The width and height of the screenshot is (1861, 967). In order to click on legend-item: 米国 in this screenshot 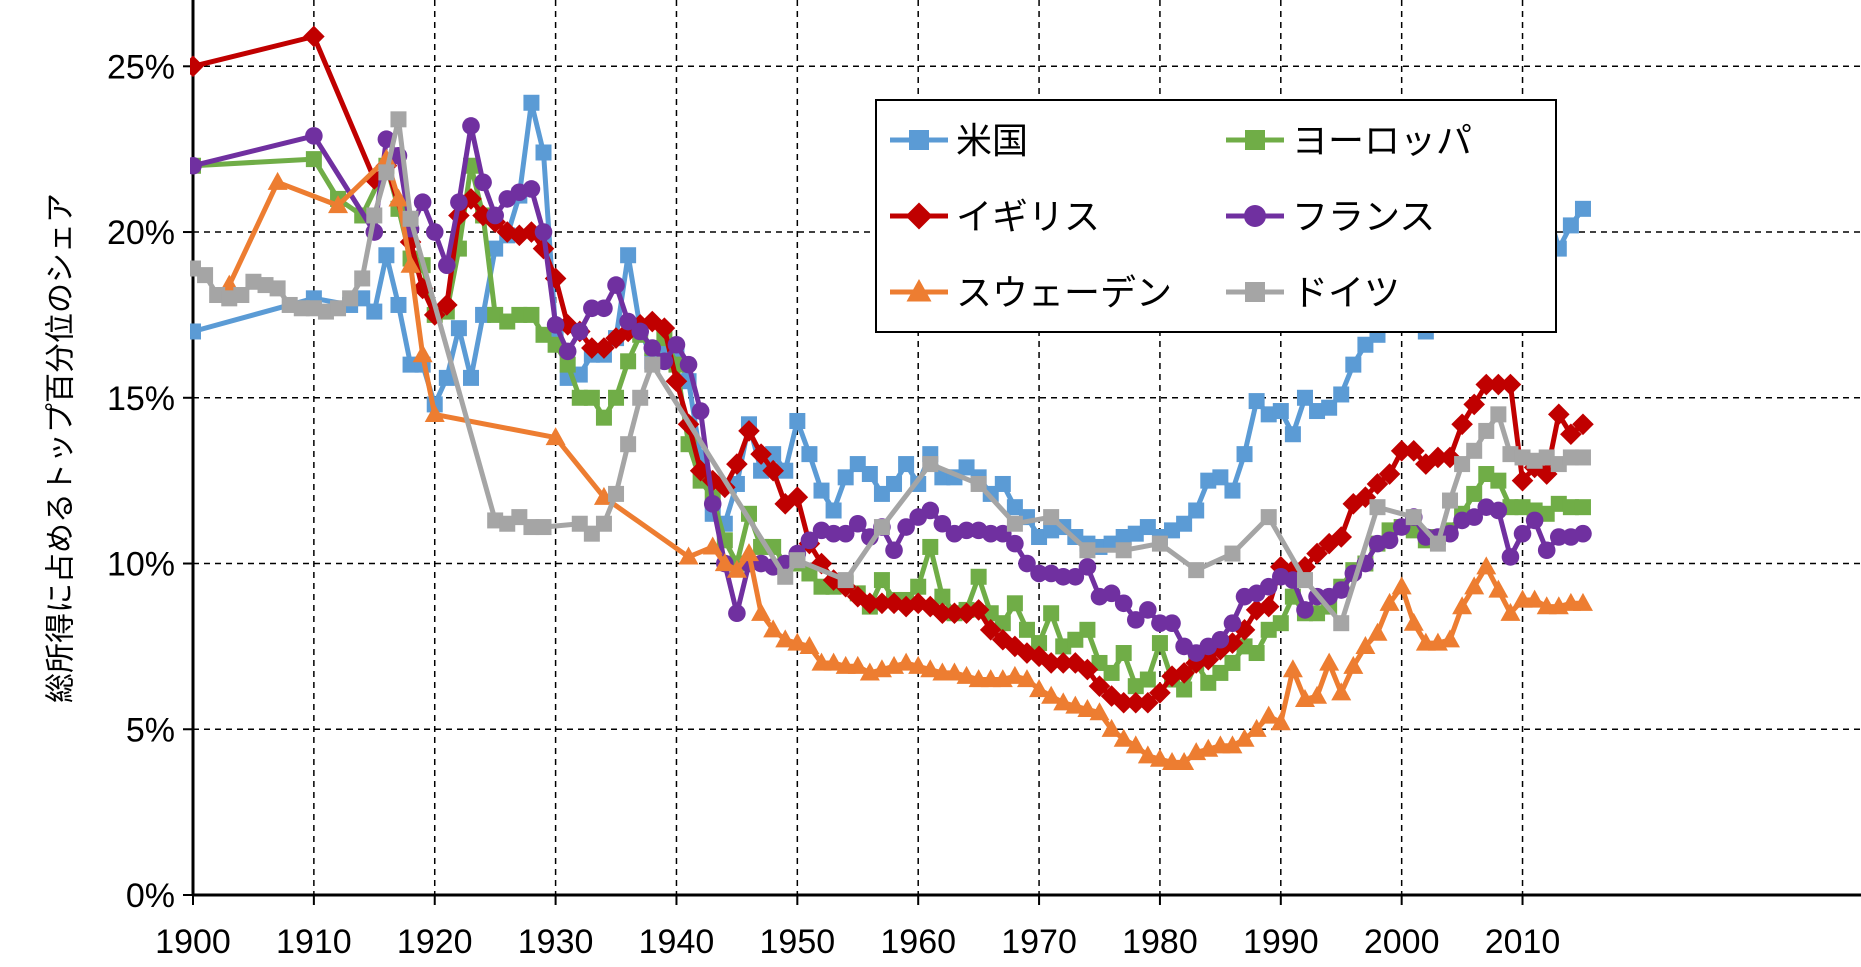, I will do `click(959, 141)`.